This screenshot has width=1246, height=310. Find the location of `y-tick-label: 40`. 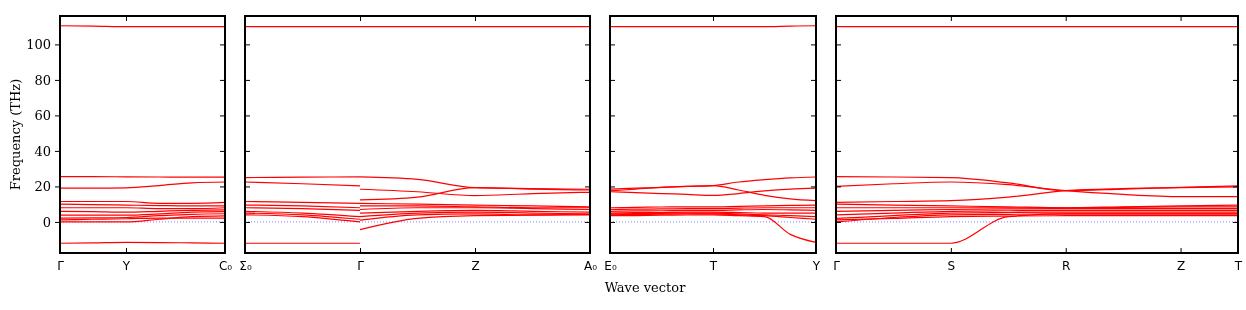

y-tick-label: 40 is located at coordinates (42, 151).